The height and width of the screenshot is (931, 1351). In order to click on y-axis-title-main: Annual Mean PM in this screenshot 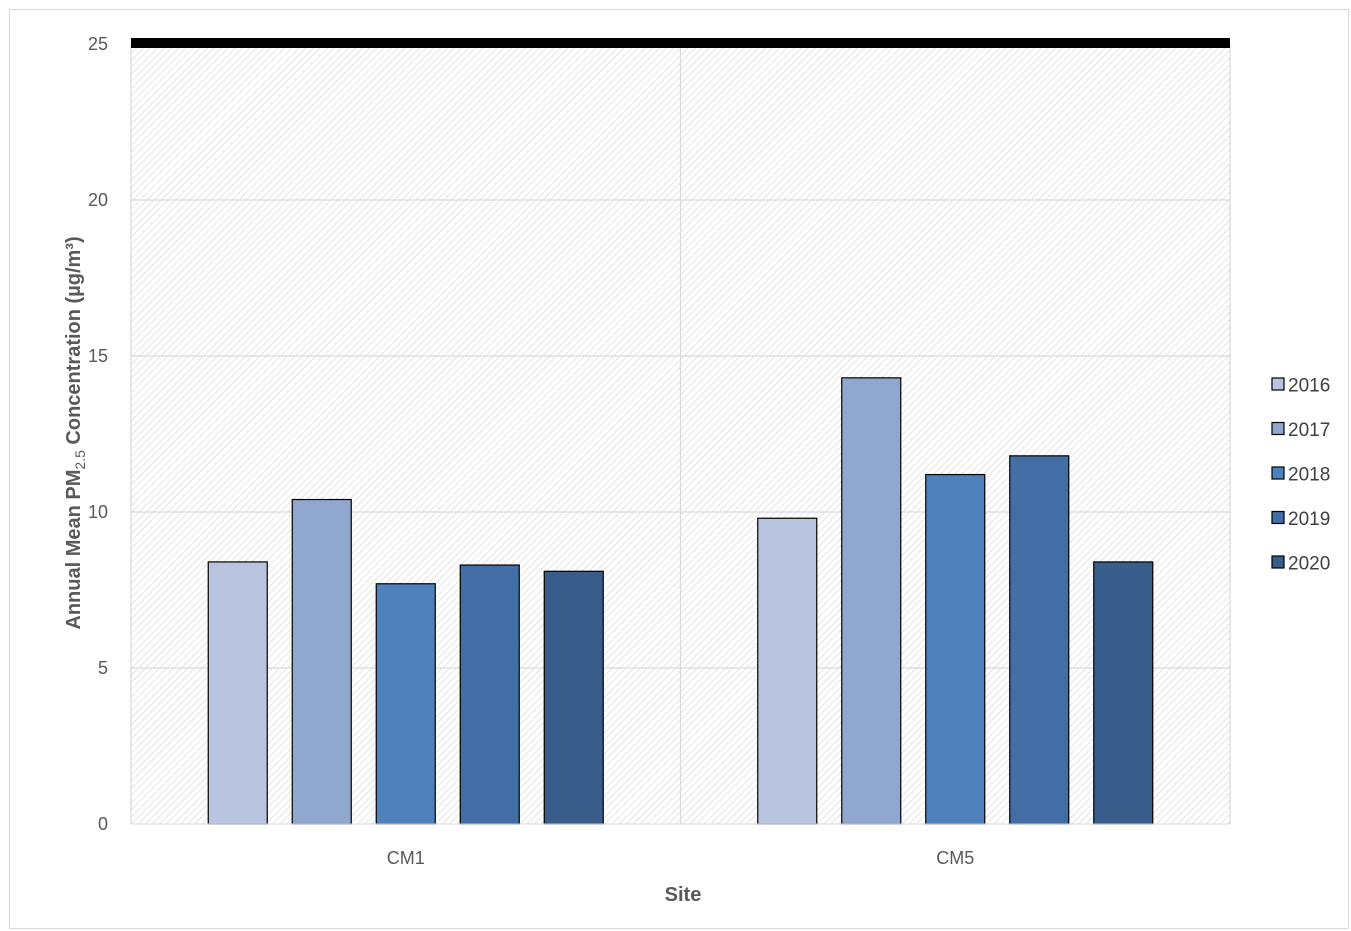, I will do `click(74, 550)`.